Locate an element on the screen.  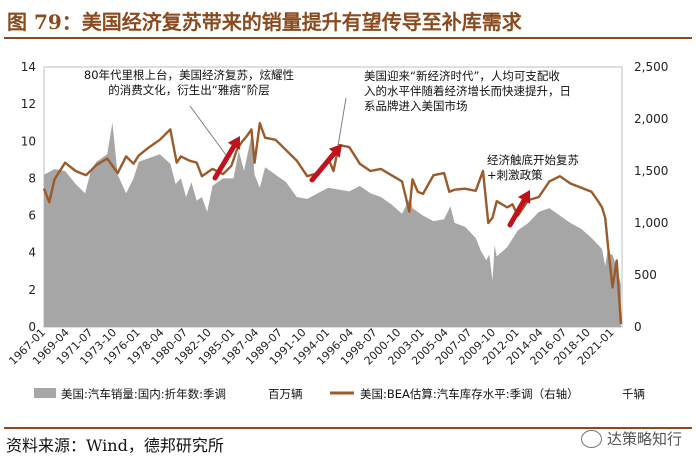
annotation-line: 入的水平伴随着经济增长而快速提升，日 is located at coordinates (467, 91).